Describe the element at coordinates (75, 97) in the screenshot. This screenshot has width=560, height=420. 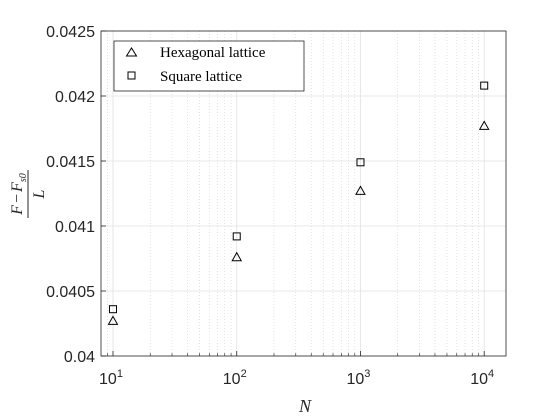
I see `y-tick-label: 0.042` at that location.